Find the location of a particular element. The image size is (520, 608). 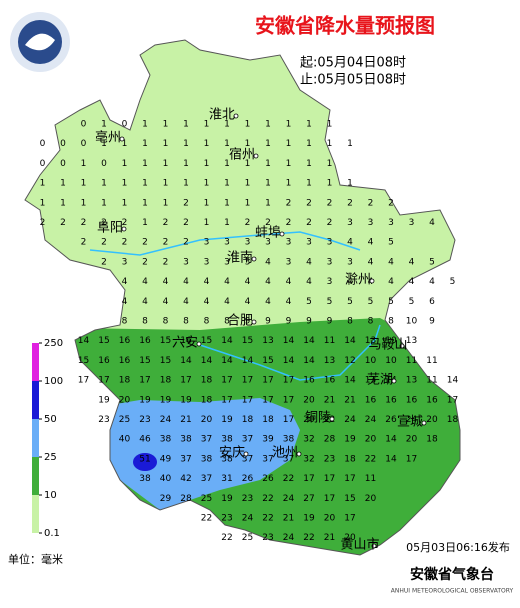

grid-value: 20 is located at coordinates (350, 538).